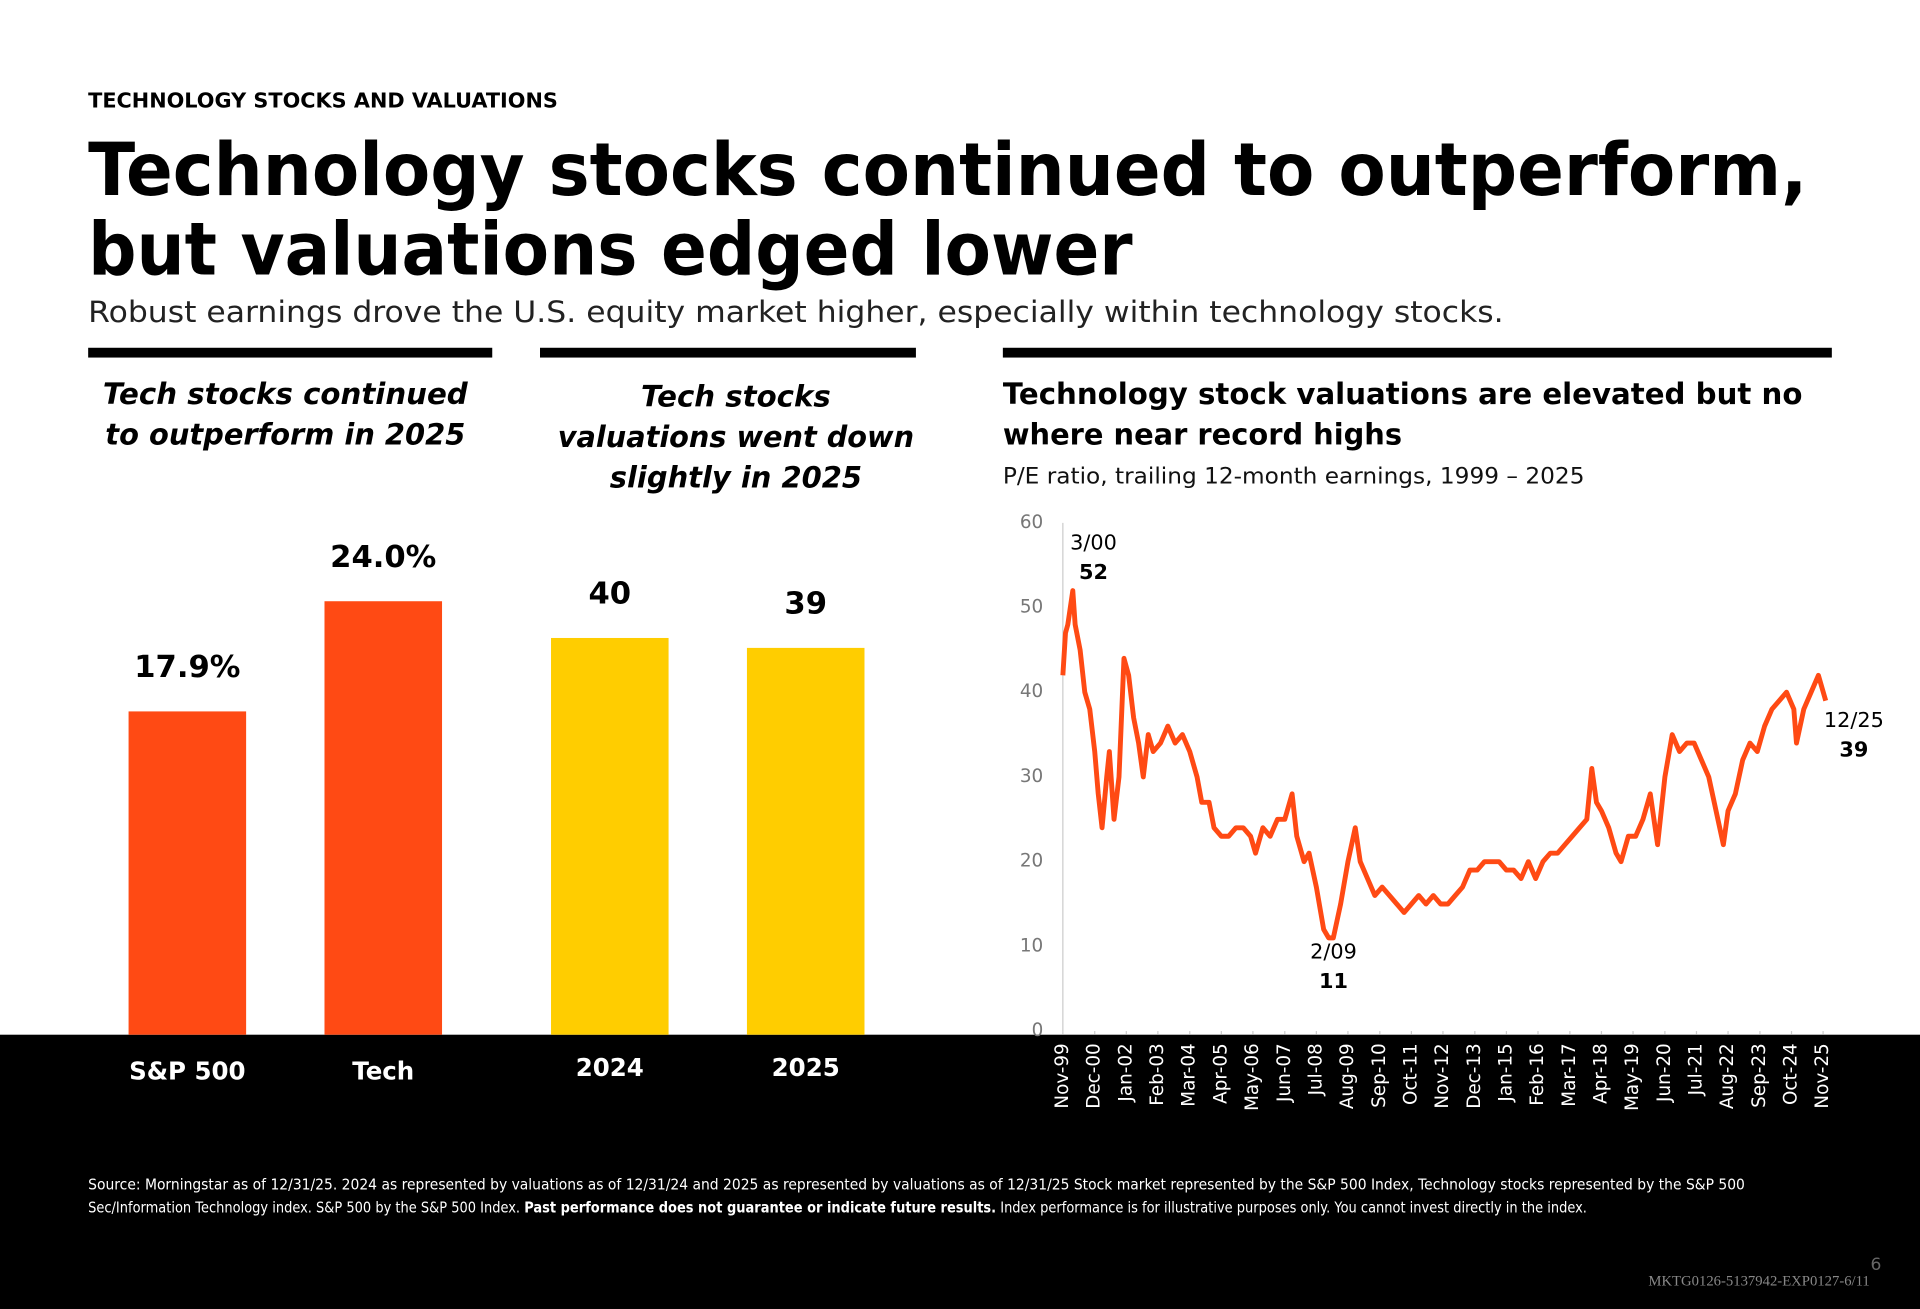  What do you see at coordinates (1875, 1265) in the screenshot?
I see `page-number: 6` at bounding box center [1875, 1265].